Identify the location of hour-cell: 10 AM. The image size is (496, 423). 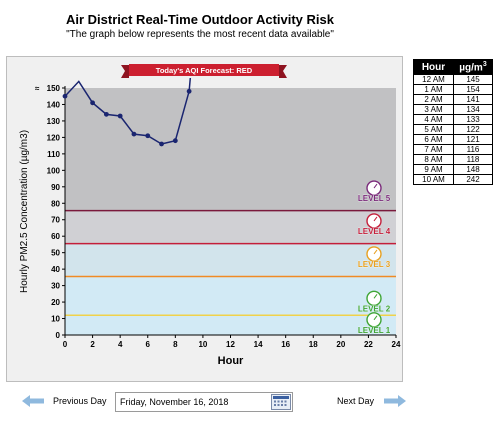
(433, 179).